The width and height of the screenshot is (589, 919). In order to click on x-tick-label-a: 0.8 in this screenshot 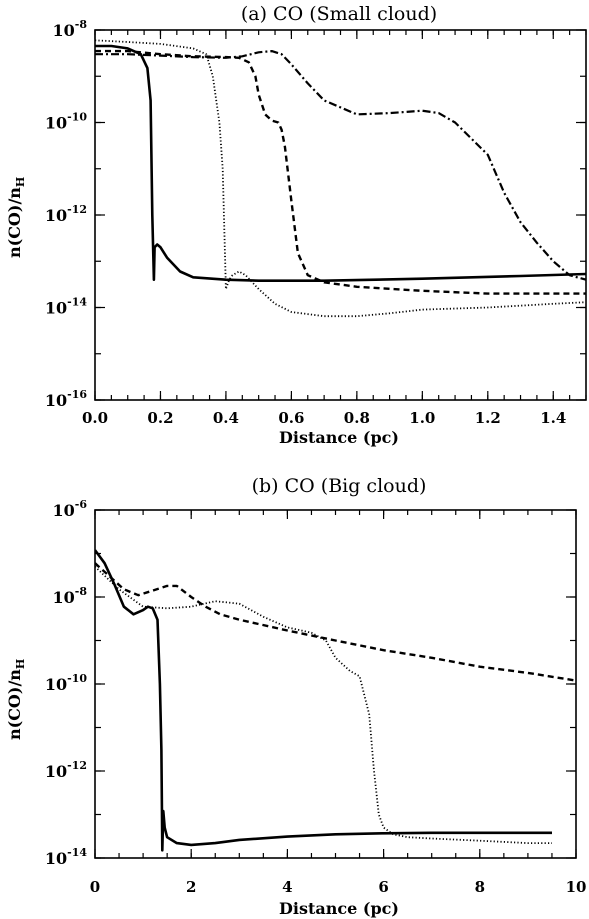, I will do `click(357, 418)`.